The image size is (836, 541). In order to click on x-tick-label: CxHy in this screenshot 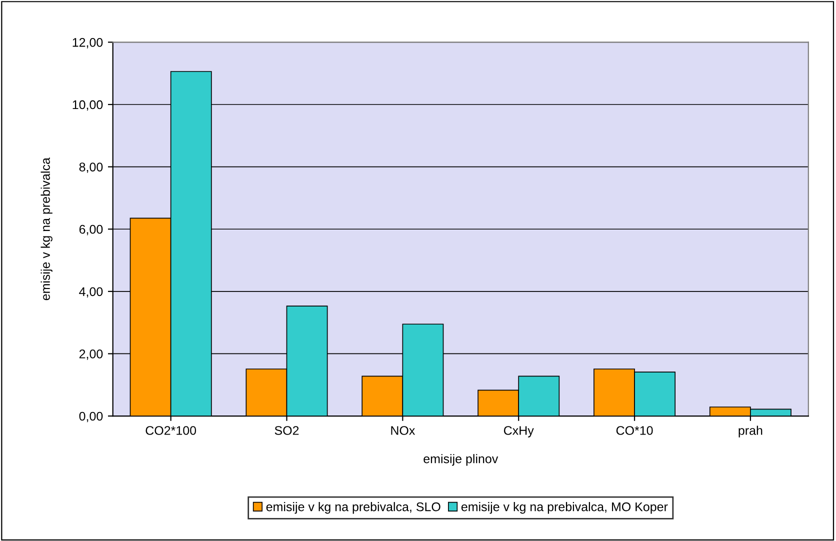, I will do `click(519, 432)`.